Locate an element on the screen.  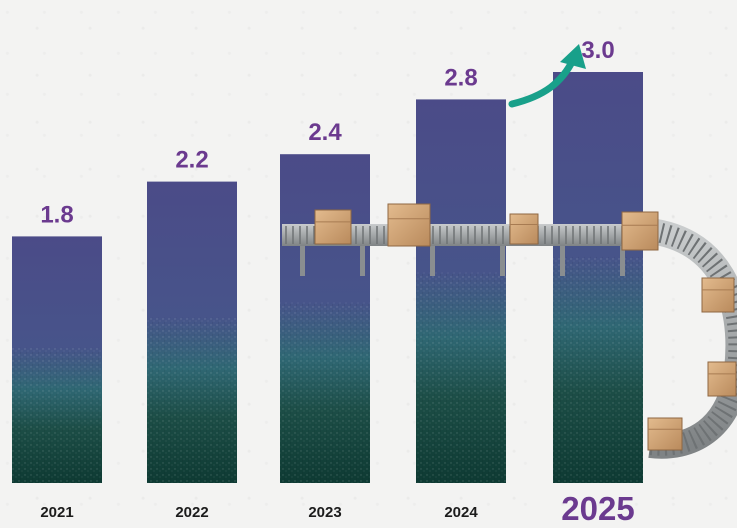
bar-texture-2025 is located at coordinates (598, 370).